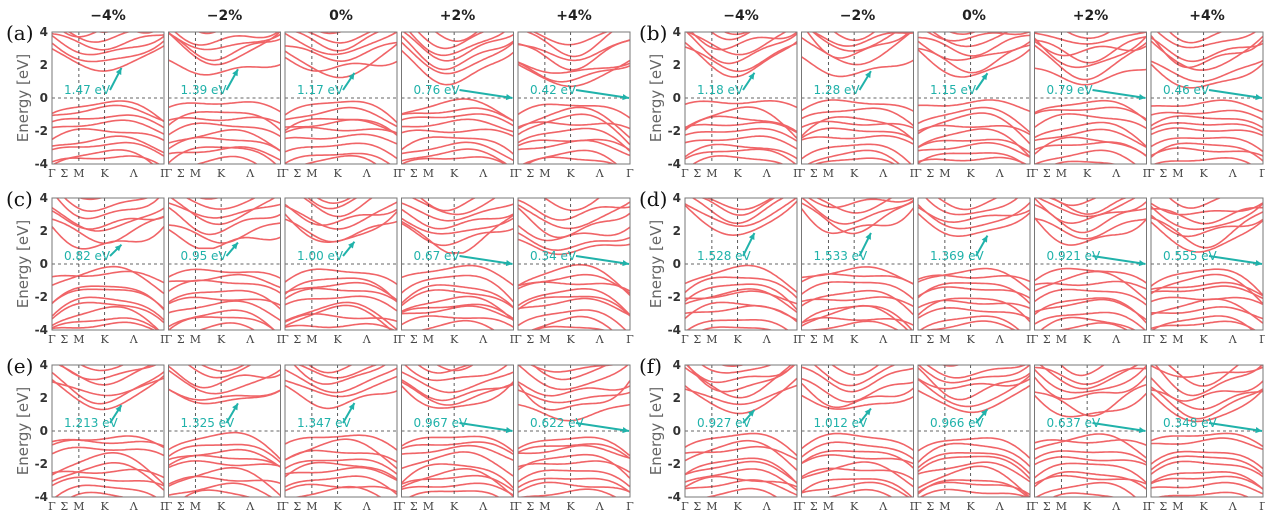 The image size is (1265, 521). I want to click on panel-label: (a), so click(20, 33).